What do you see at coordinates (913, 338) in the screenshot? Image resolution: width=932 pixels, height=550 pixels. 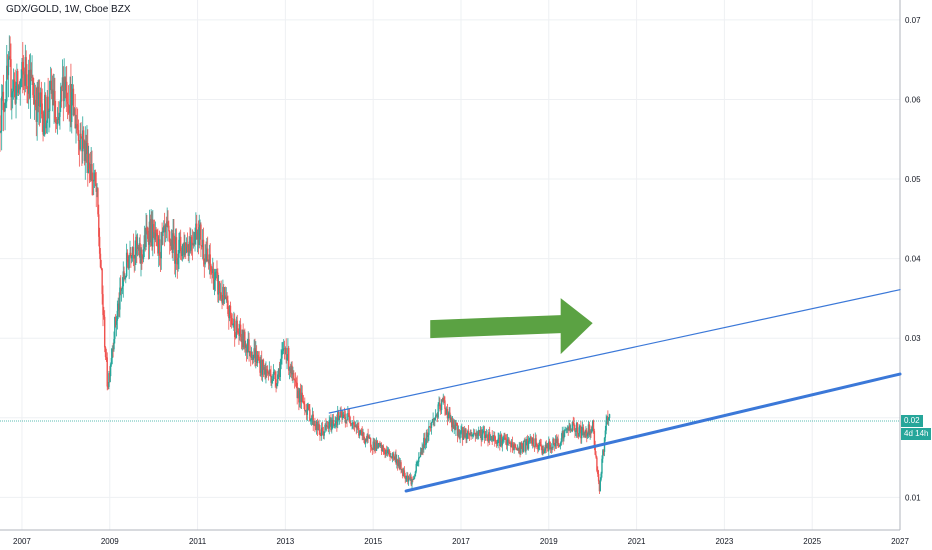 I see `y-tick-label: 0.03` at bounding box center [913, 338].